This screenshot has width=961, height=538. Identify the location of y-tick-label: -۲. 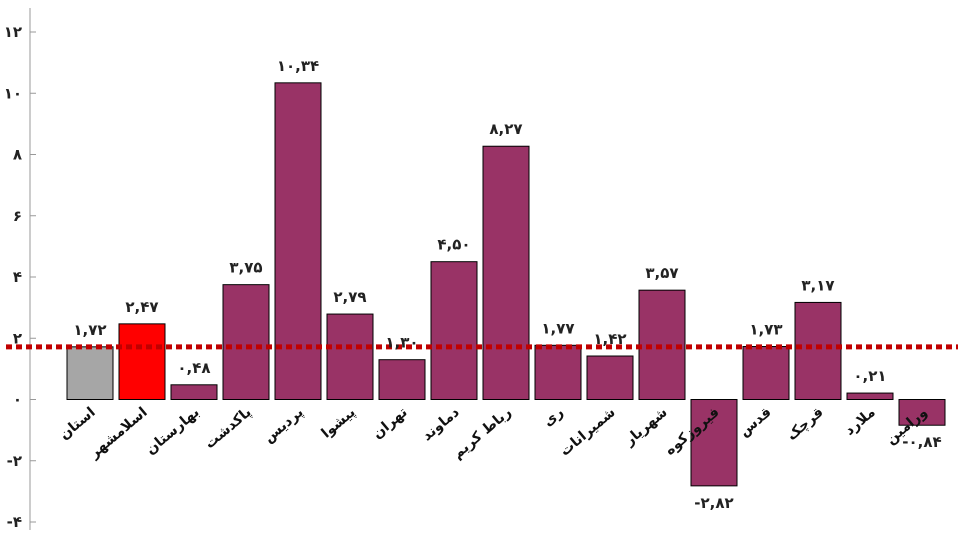
(14, 461).